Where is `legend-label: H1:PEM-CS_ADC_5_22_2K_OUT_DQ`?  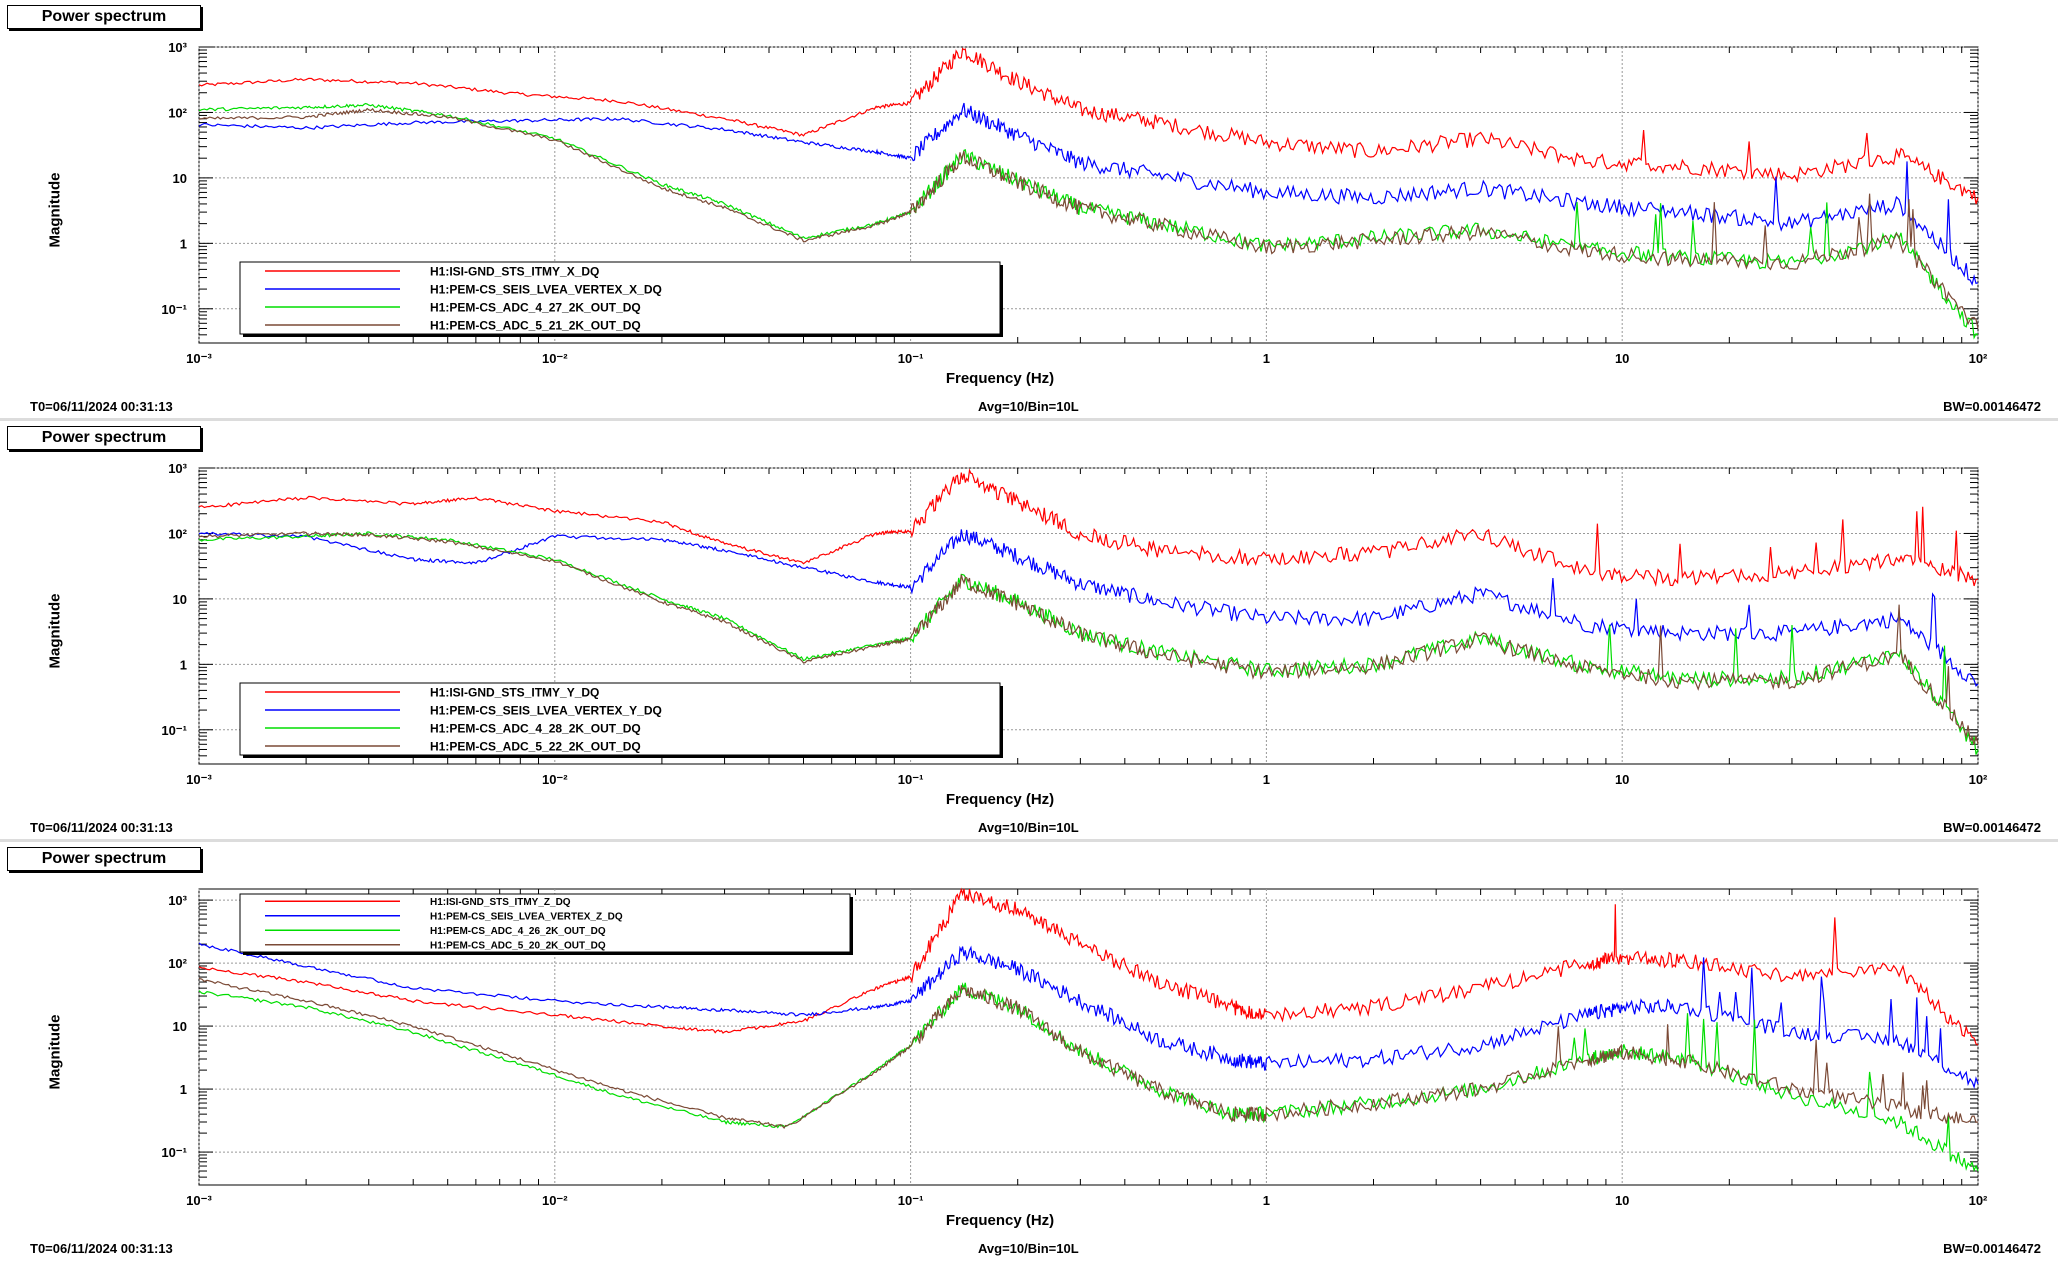 legend-label: H1:PEM-CS_ADC_5_22_2K_OUT_DQ is located at coordinates (535, 747).